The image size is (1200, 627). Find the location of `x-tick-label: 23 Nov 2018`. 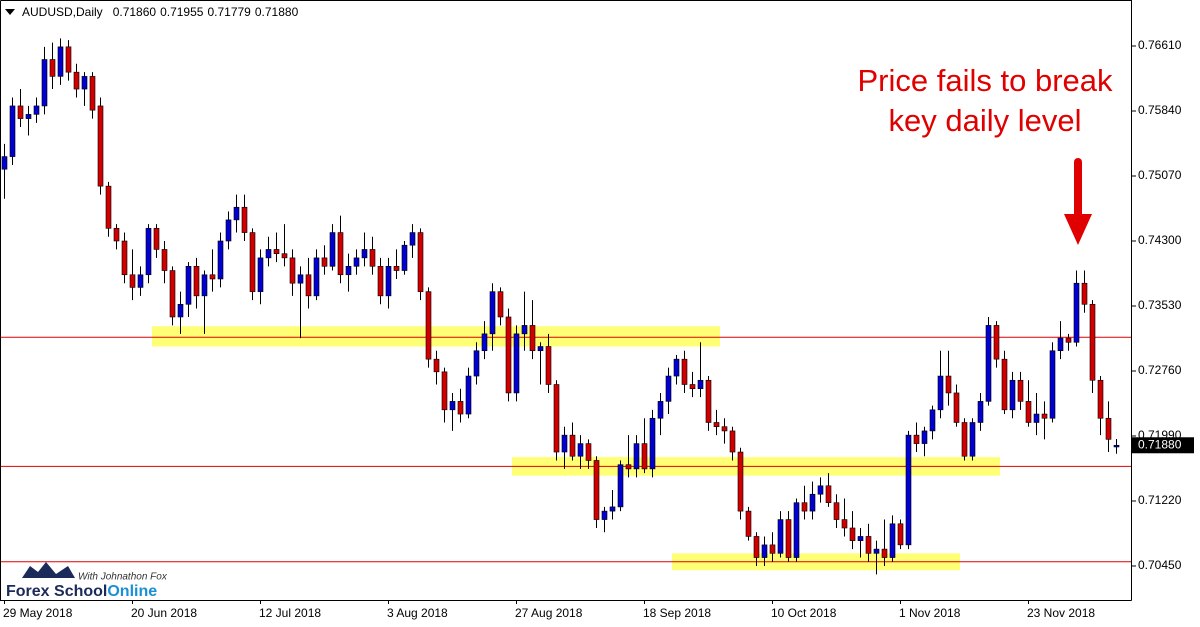

x-tick-label: 23 Nov 2018 is located at coordinates (1061, 613).